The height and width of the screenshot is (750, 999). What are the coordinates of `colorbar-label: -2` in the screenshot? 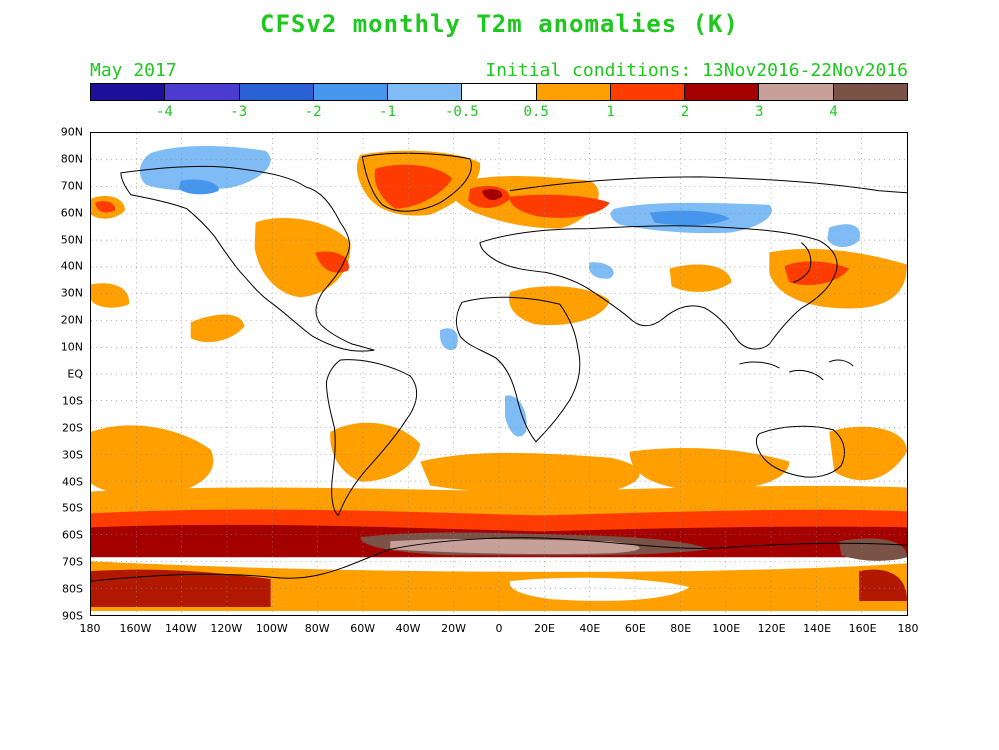 It's located at (313, 112).